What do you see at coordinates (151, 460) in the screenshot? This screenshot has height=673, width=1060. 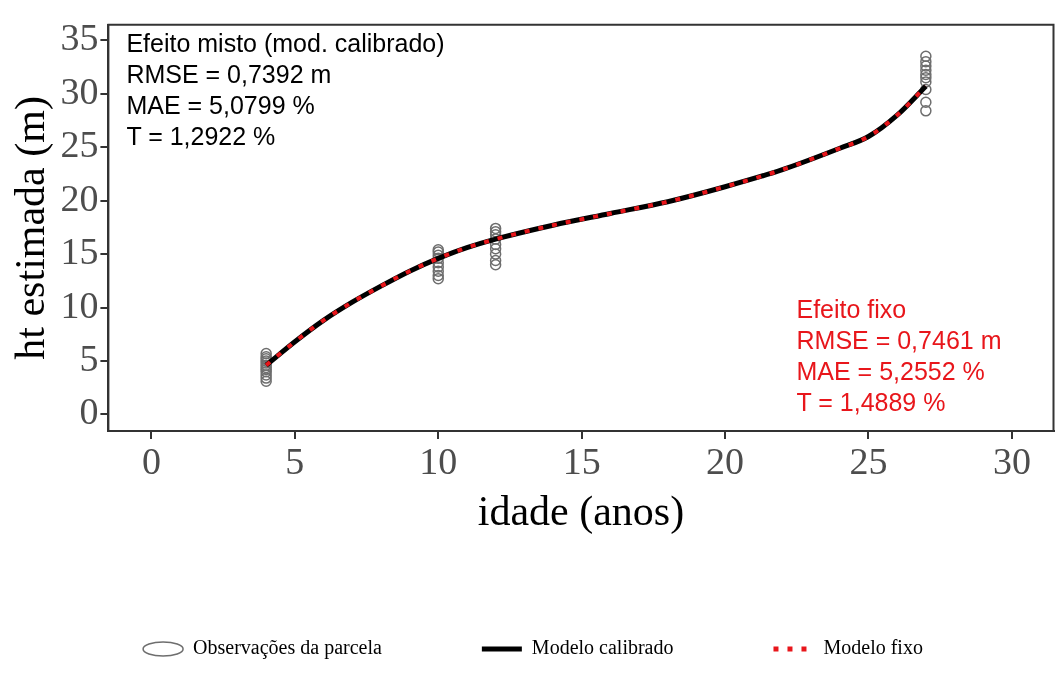 I see `x-tick-label: 0` at bounding box center [151, 460].